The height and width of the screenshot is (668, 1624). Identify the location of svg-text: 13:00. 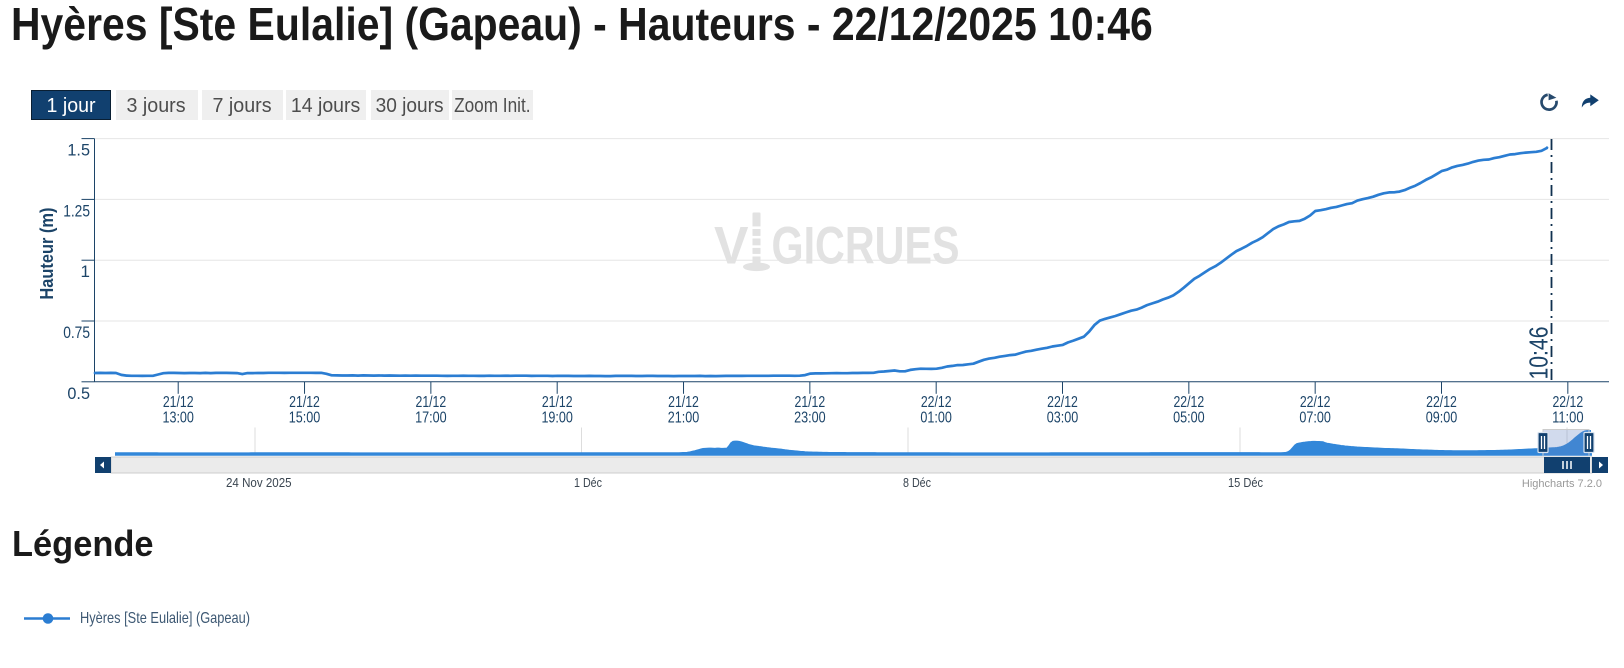
(178, 417).